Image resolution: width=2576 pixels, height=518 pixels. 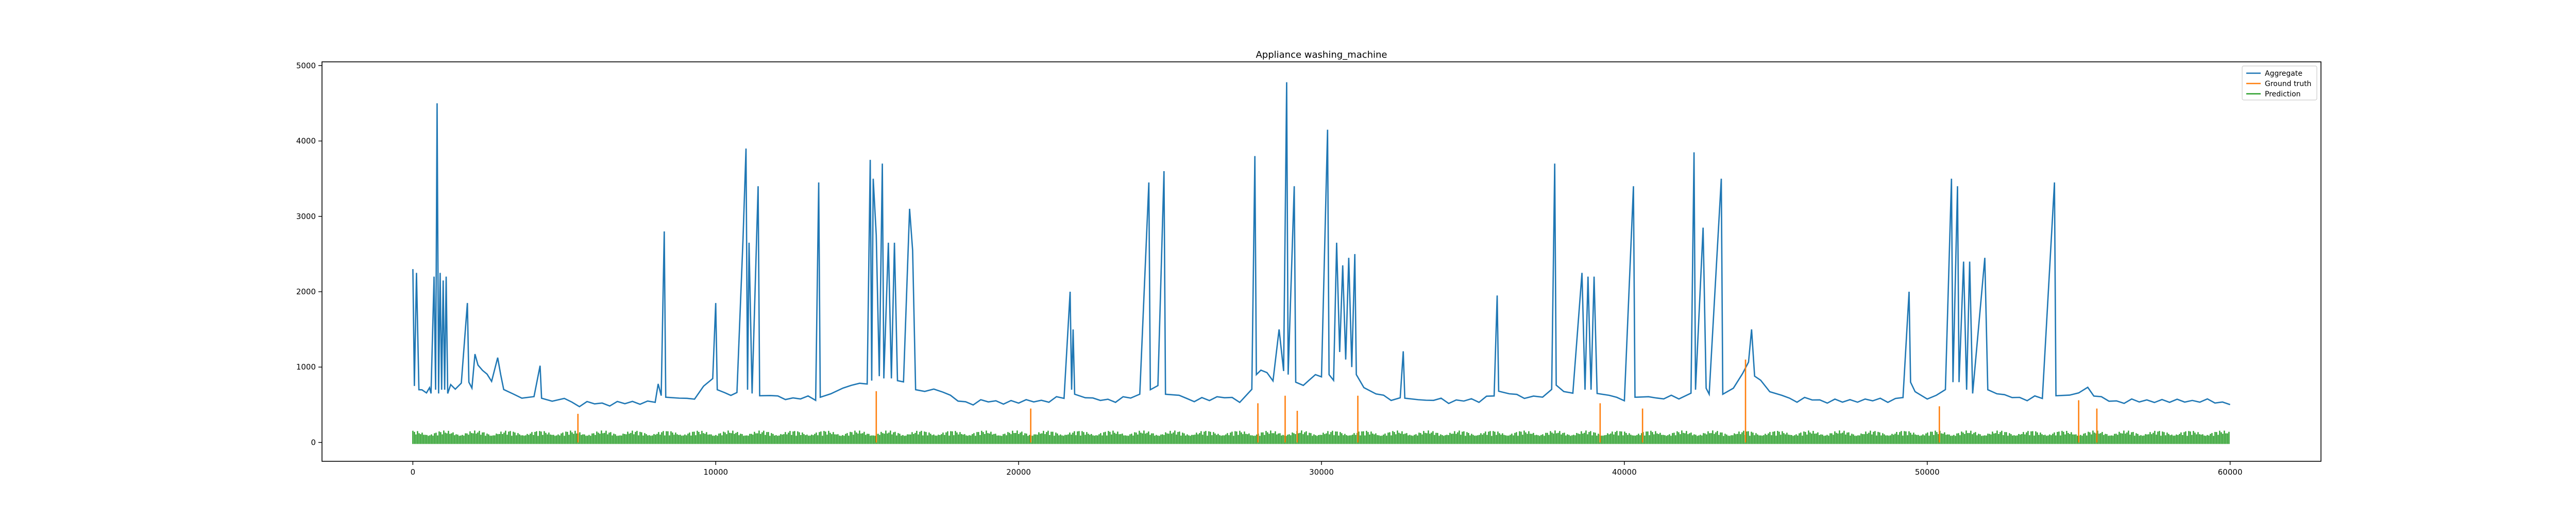 I want to click on legend-box, so click(x=2280, y=83).